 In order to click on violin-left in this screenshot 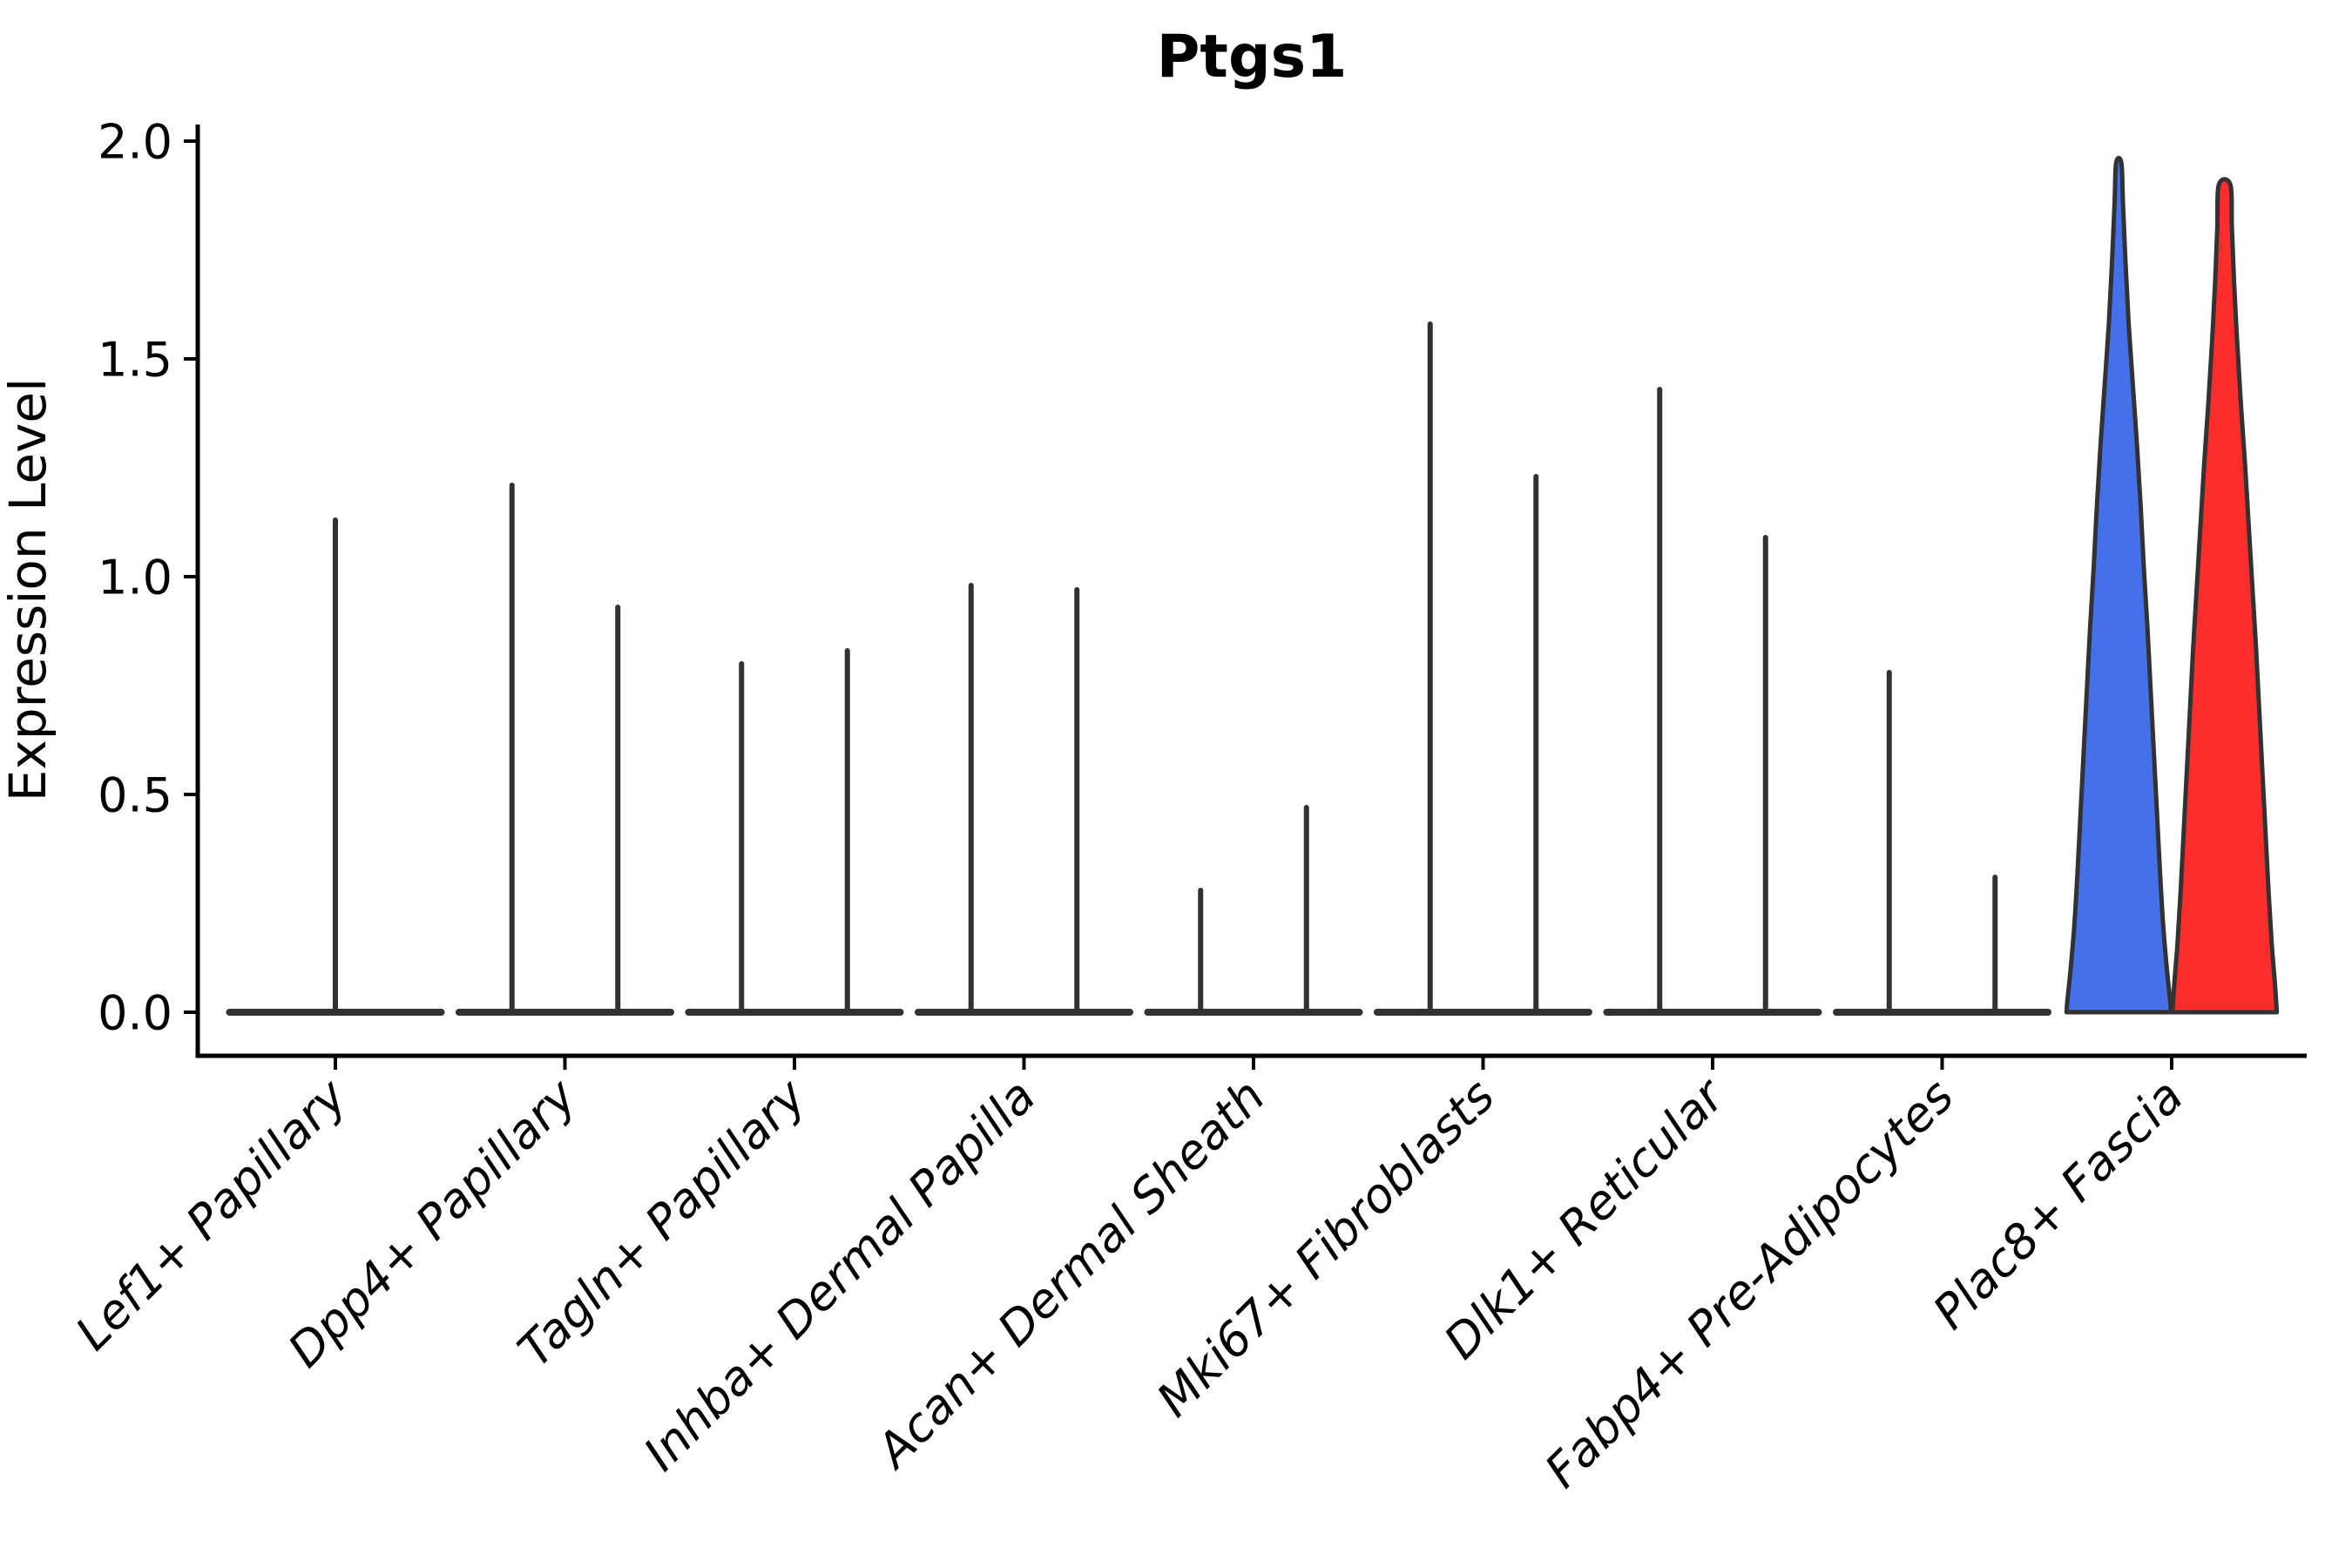, I will do `click(2118, 585)`.